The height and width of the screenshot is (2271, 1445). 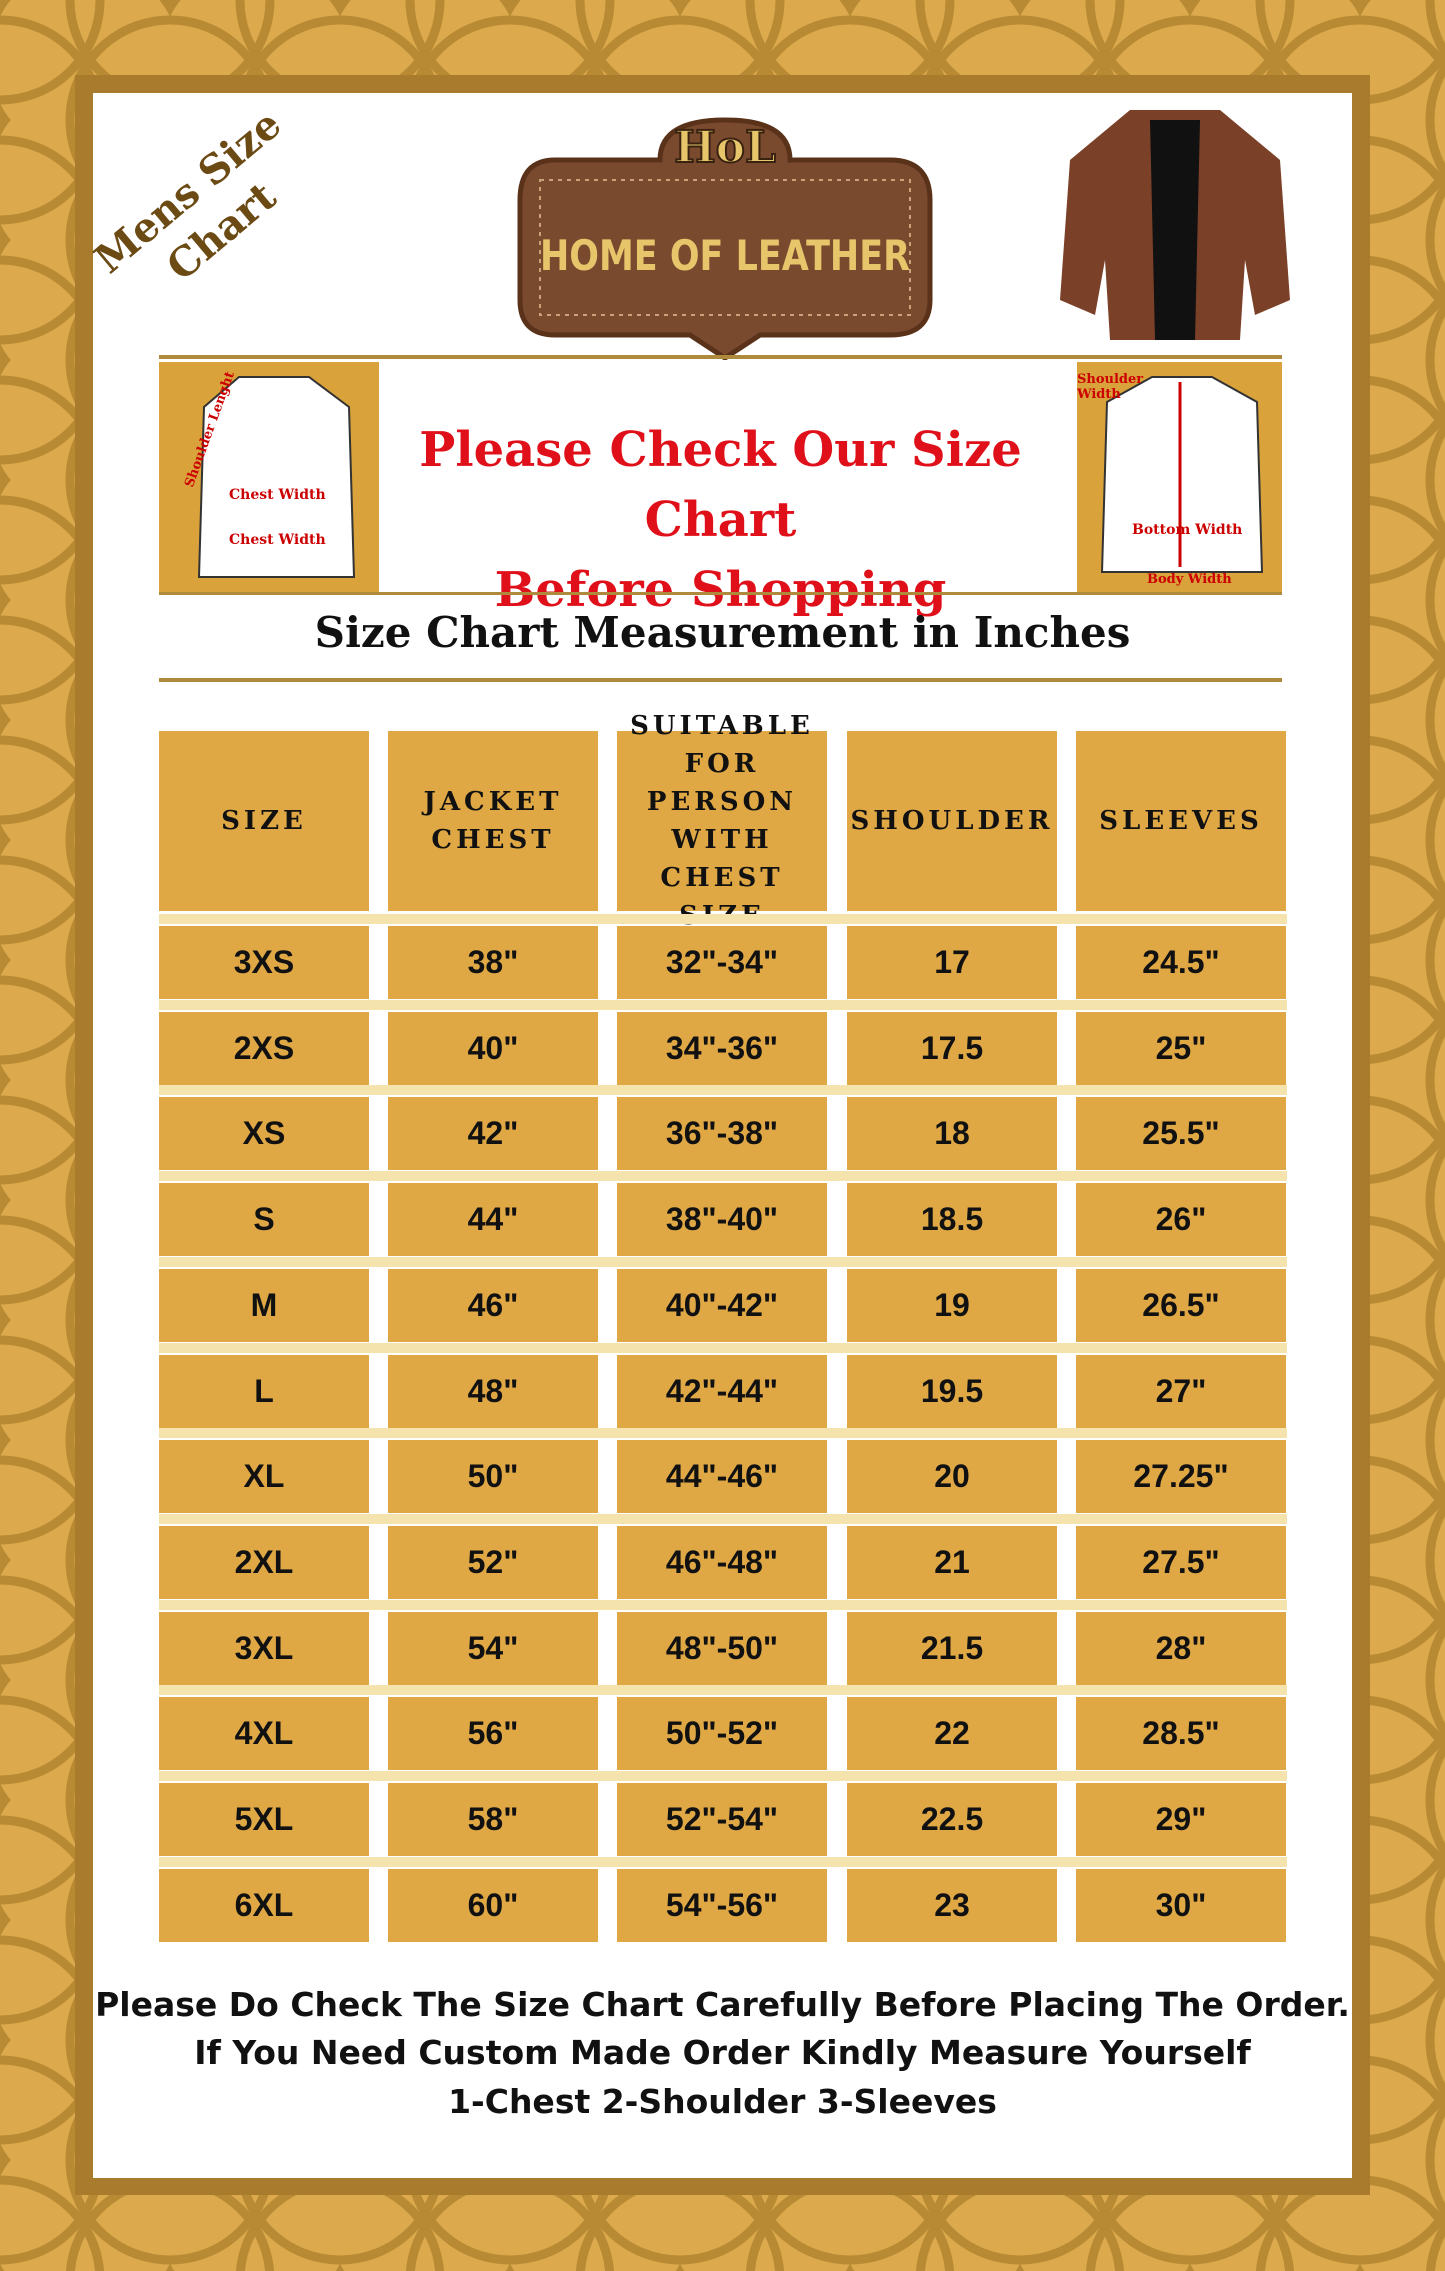 What do you see at coordinates (264, 1819) in the screenshot?
I see `table-cell: 5XL` at bounding box center [264, 1819].